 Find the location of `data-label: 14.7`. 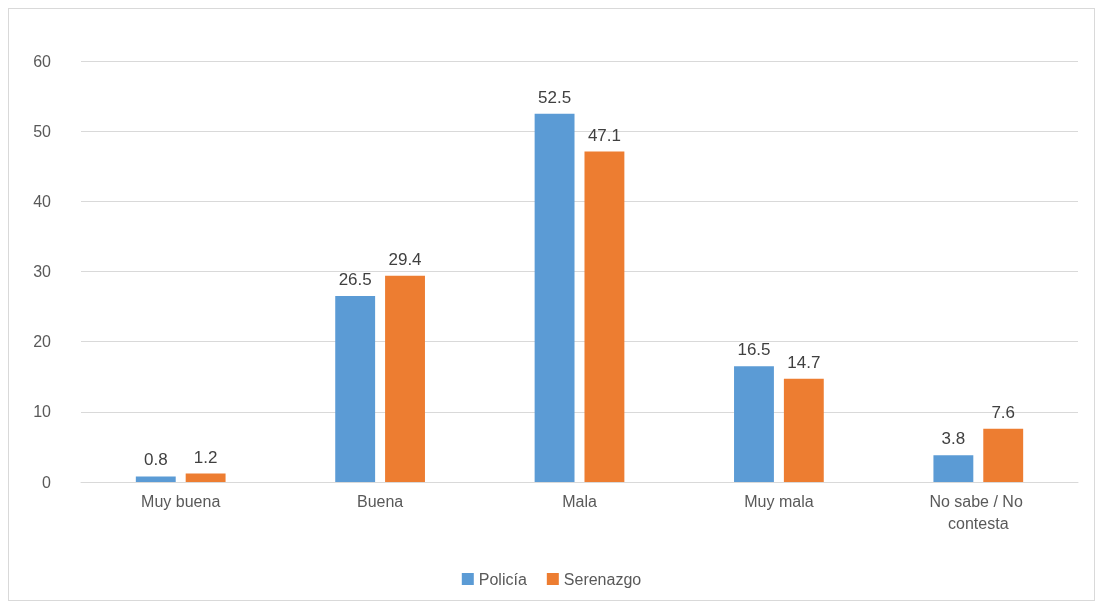

data-label: 14.7 is located at coordinates (804, 362).